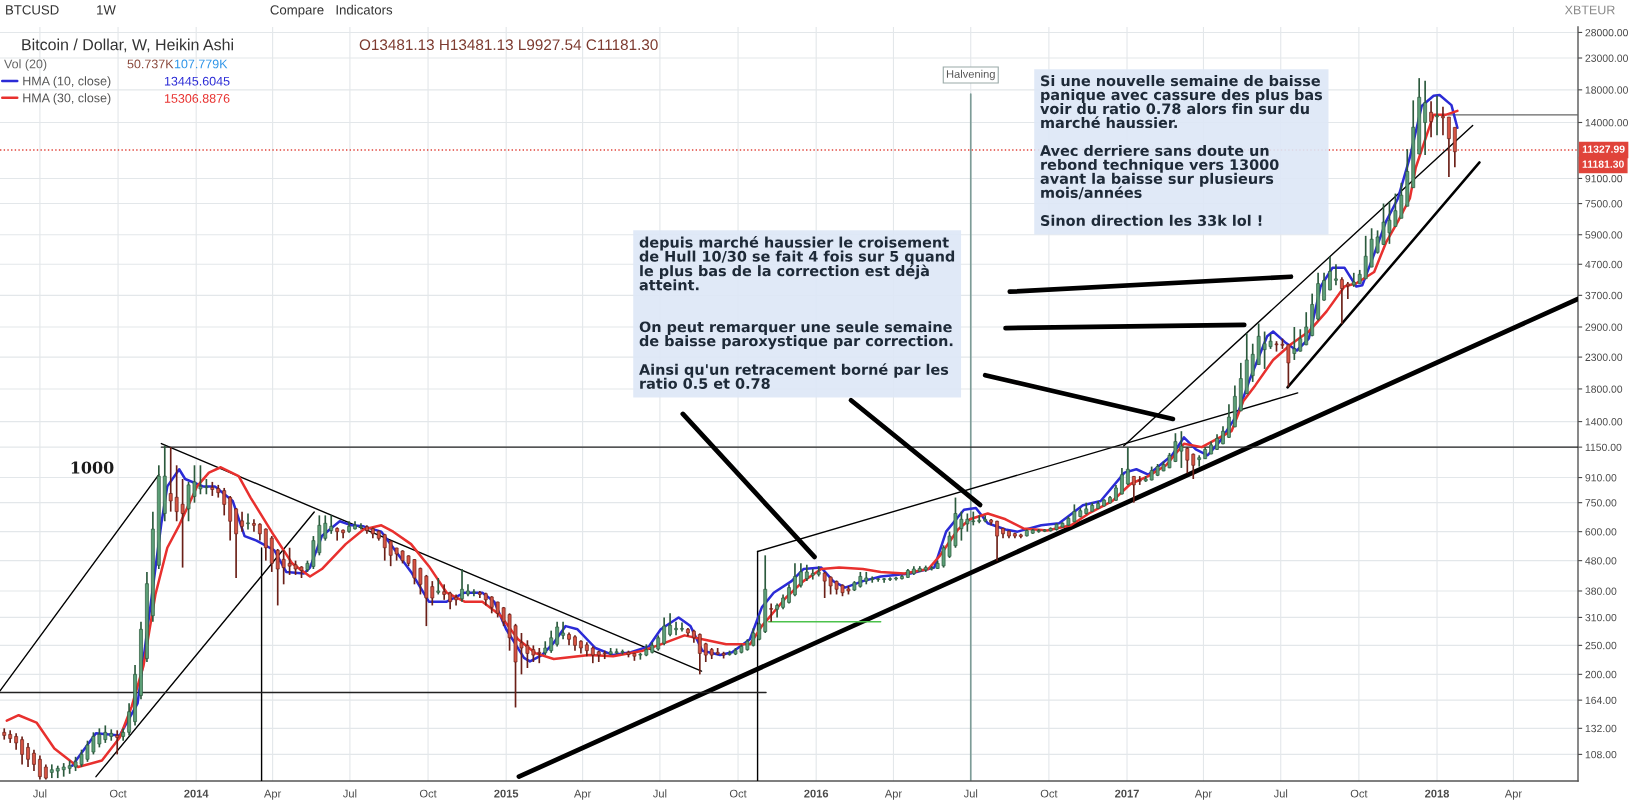 This screenshot has width=1634, height=802. Describe the element at coordinates (1601, 700) in the screenshot. I see `y-tick-label: 164.00` at that location.